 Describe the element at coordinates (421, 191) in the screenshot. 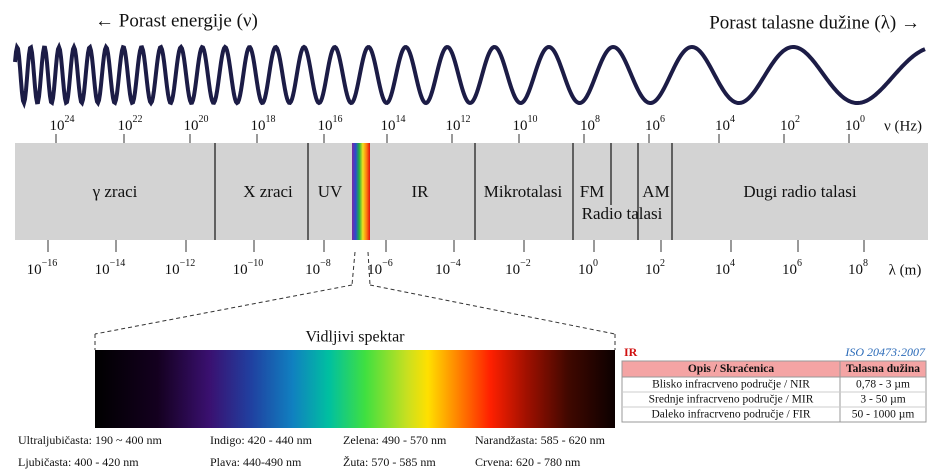

I see `band-label: IR` at that location.